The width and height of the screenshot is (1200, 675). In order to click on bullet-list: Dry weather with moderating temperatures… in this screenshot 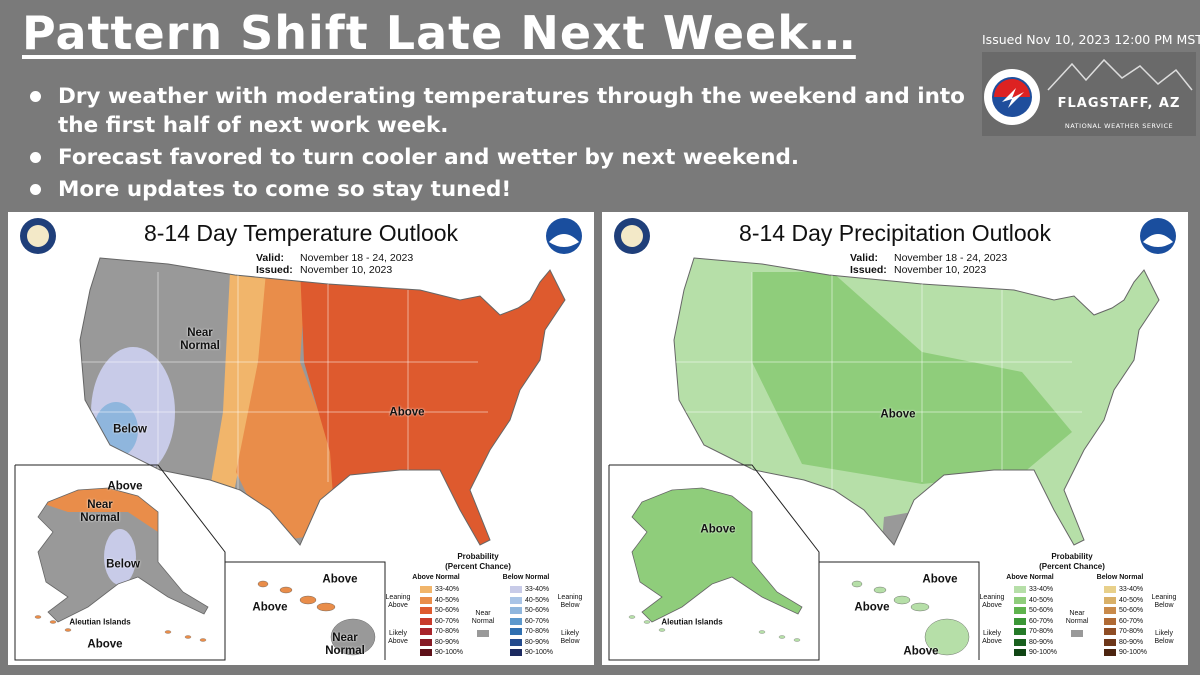, I will do `click(508, 144)`.